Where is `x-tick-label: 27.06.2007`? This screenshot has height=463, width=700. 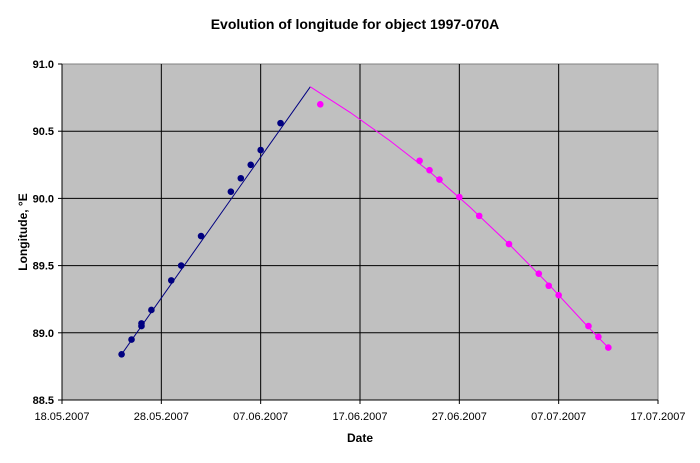
x-tick-label: 27.06.2007 is located at coordinates (459, 417).